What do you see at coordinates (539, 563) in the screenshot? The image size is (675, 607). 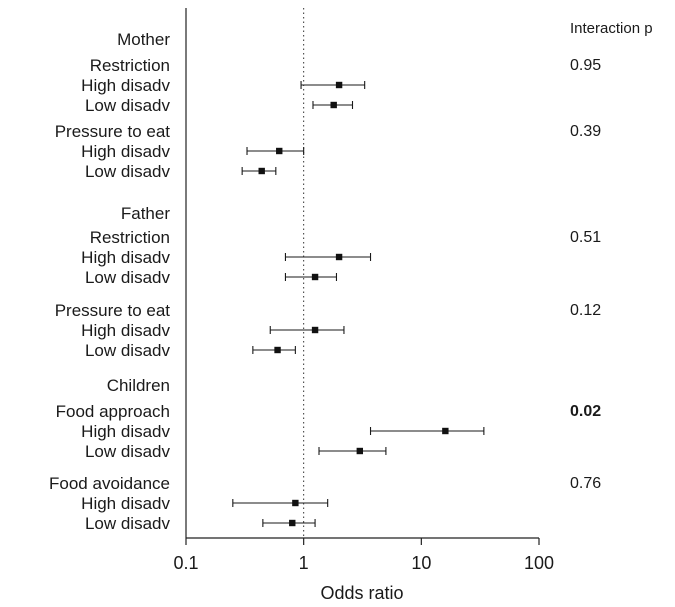 I see `x-tick-label: 100` at bounding box center [539, 563].